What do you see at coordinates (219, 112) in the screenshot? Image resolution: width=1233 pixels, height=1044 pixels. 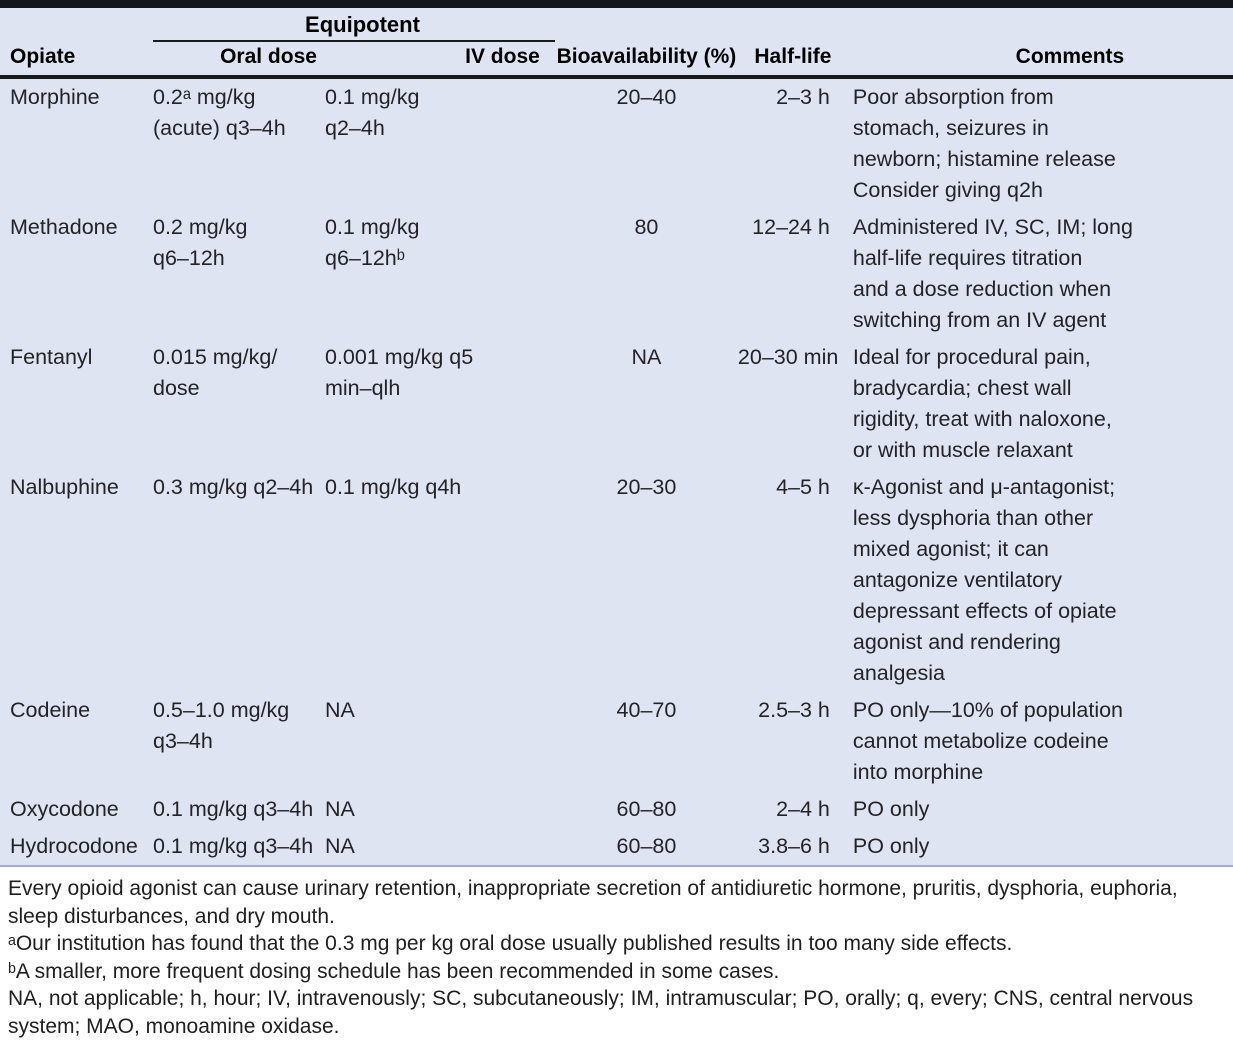 I see `cell-oral-dose: 0.2ᵃ mg/kg (acute) q3–4h` at bounding box center [219, 112].